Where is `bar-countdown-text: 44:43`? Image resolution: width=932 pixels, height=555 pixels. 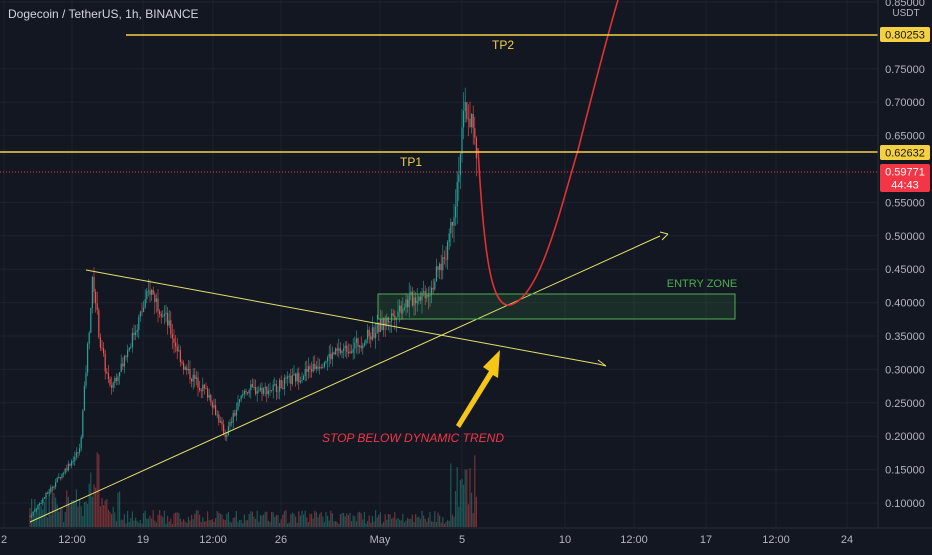 bar-countdown-text: 44:43 is located at coordinates (905, 186).